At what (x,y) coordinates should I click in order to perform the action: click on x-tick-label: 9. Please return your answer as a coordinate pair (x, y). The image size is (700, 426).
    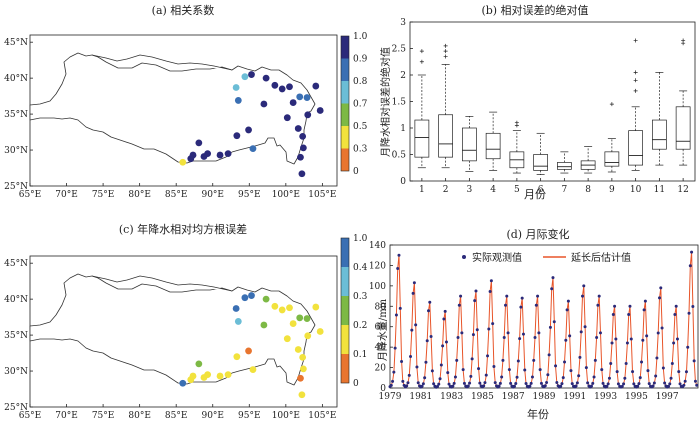
    Looking at the image, I should click on (612, 190).